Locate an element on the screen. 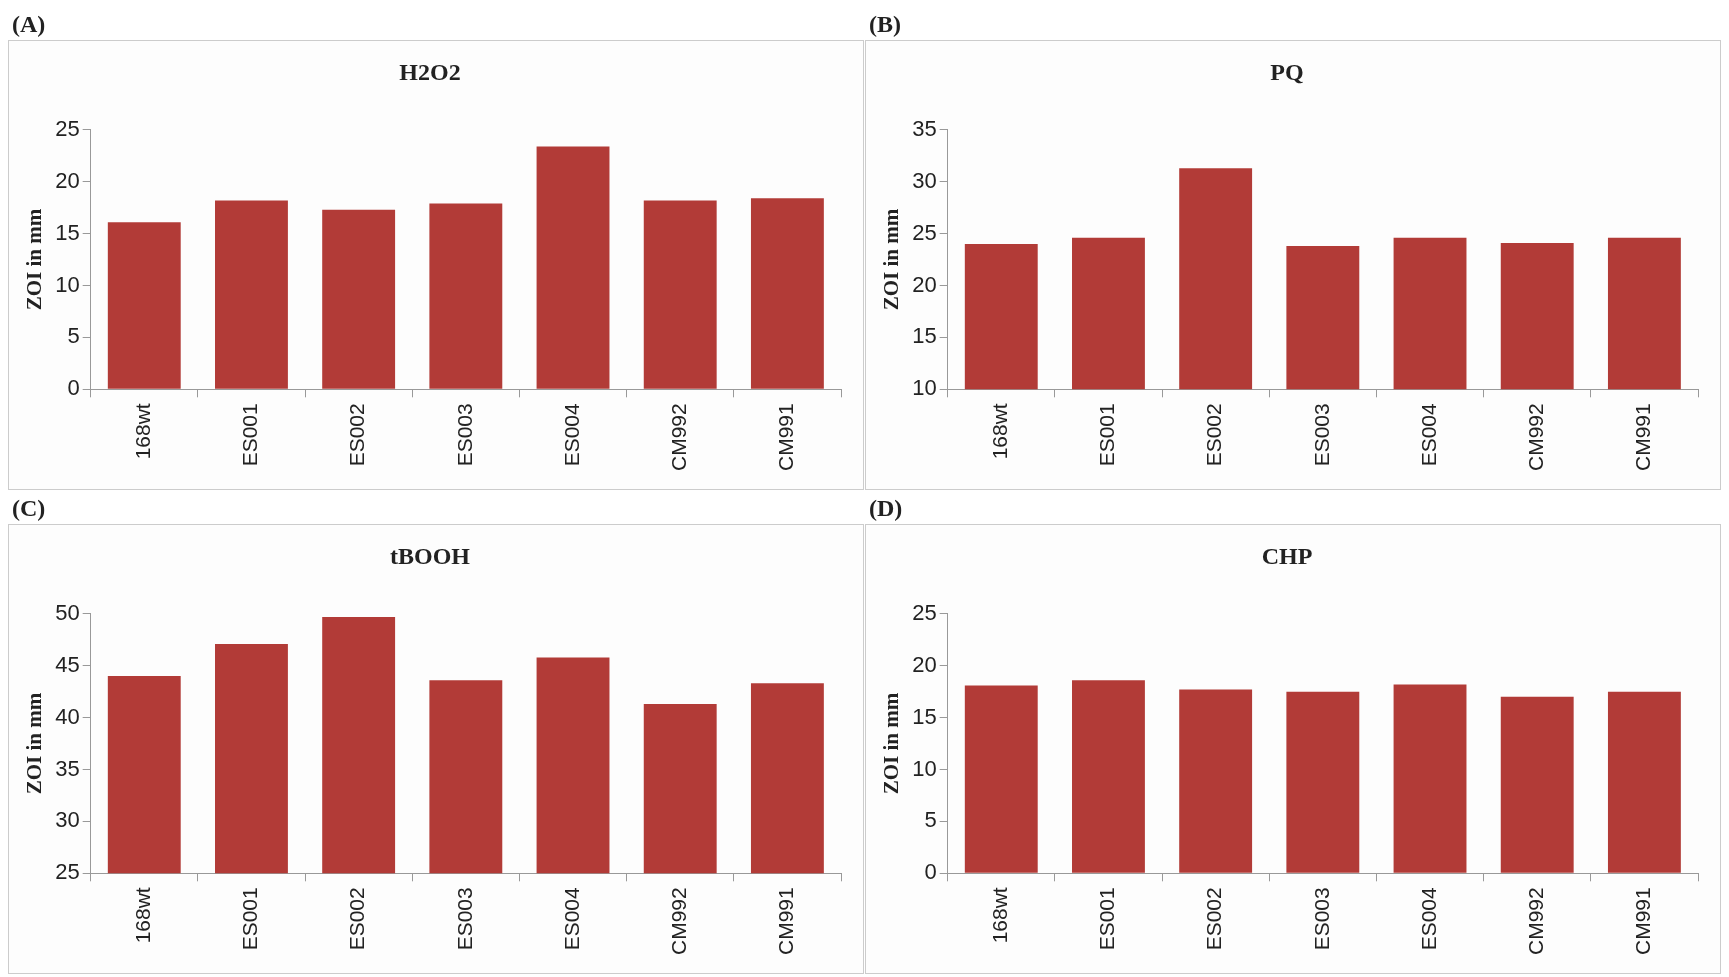 This screenshot has width=1729, height=977. text: (C) is located at coordinates (29, 508).